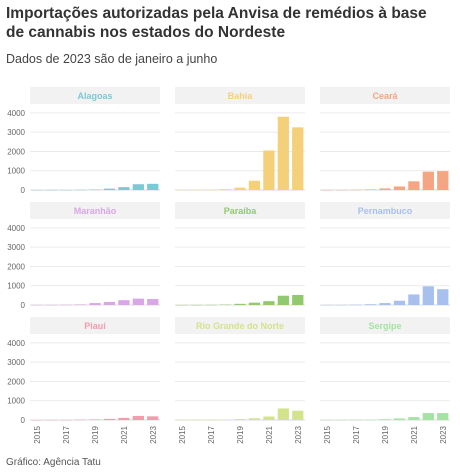  What do you see at coordinates (443, 416) in the screenshot?
I see `bar-sergipe-2023` at bounding box center [443, 416].